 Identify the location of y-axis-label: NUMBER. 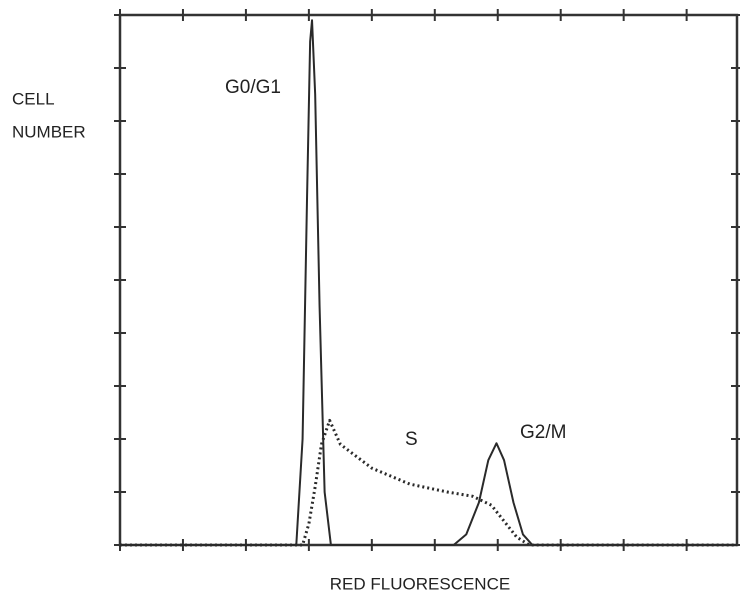
(49, 131).